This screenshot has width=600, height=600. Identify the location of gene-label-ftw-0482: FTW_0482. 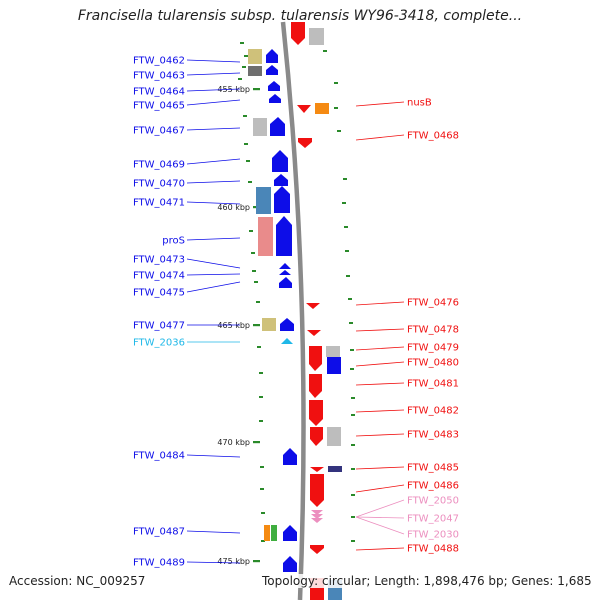
(433, 411).